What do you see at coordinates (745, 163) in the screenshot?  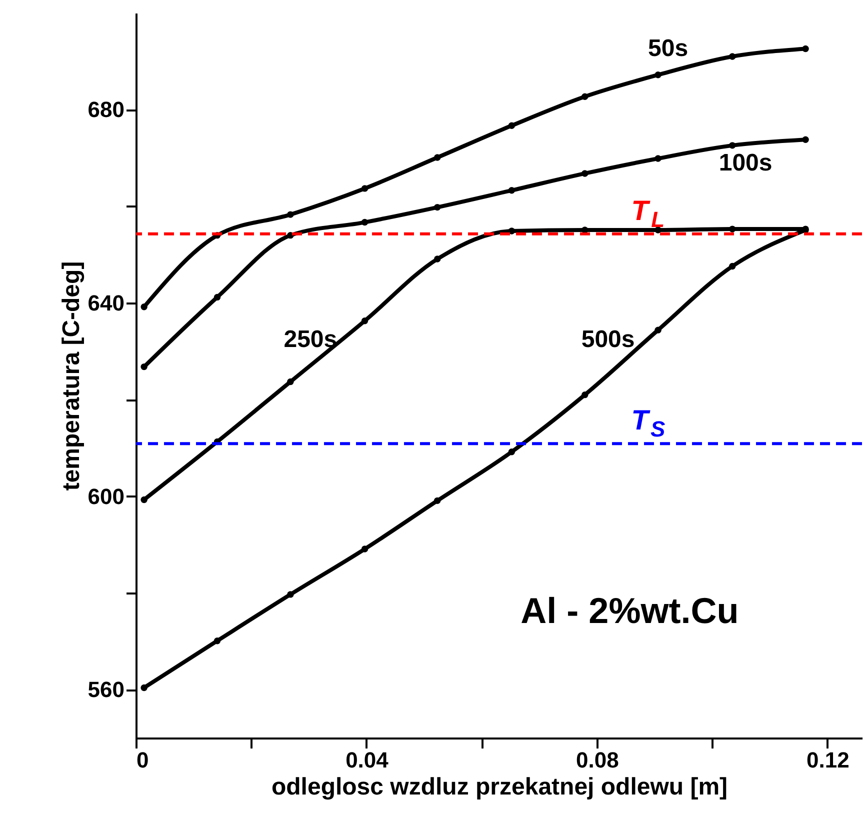 I see `series-label: 100s` at bounding box center [745, 163].